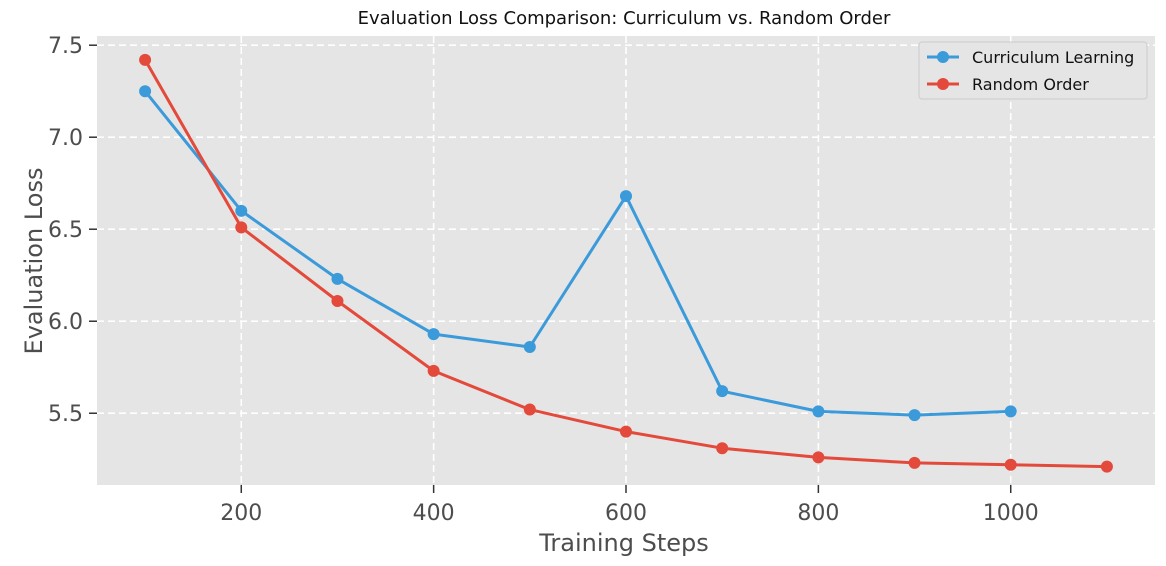  Describe the element at coordinates (241, 513) in the screenshot. I see `x-tick-label: 200` at that location.